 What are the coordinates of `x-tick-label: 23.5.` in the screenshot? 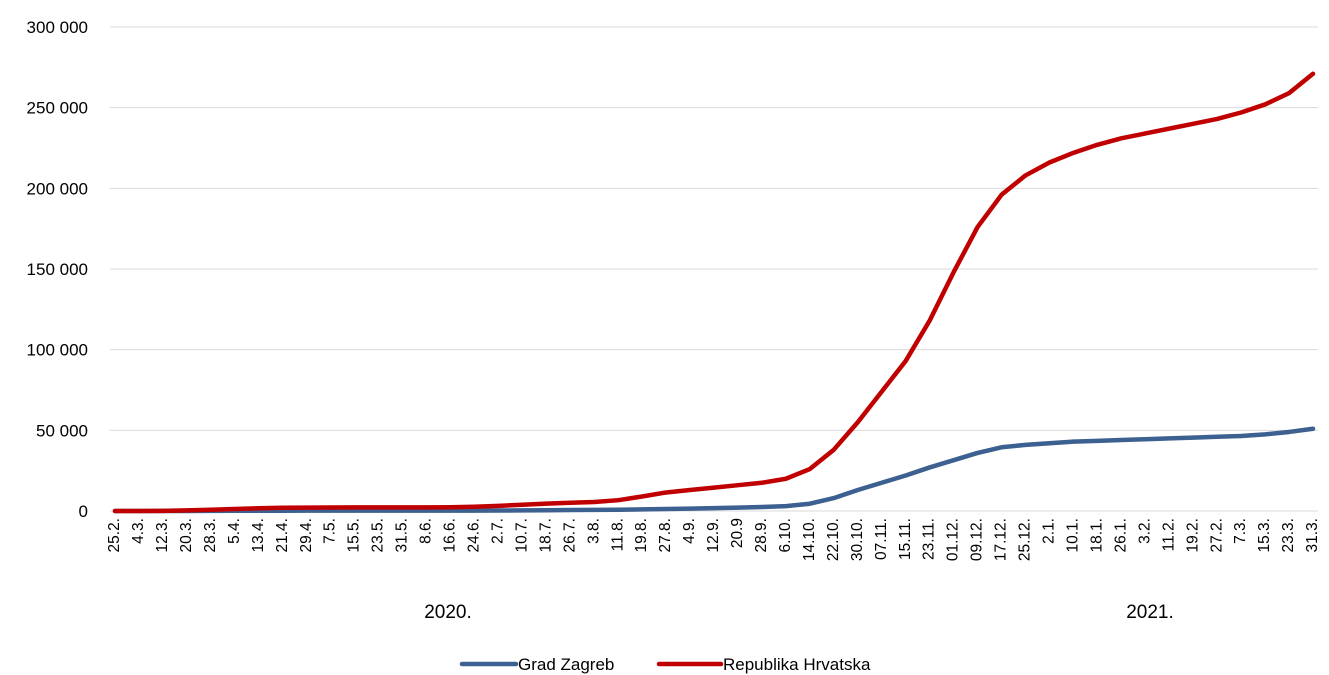 It's located at (378, 535).